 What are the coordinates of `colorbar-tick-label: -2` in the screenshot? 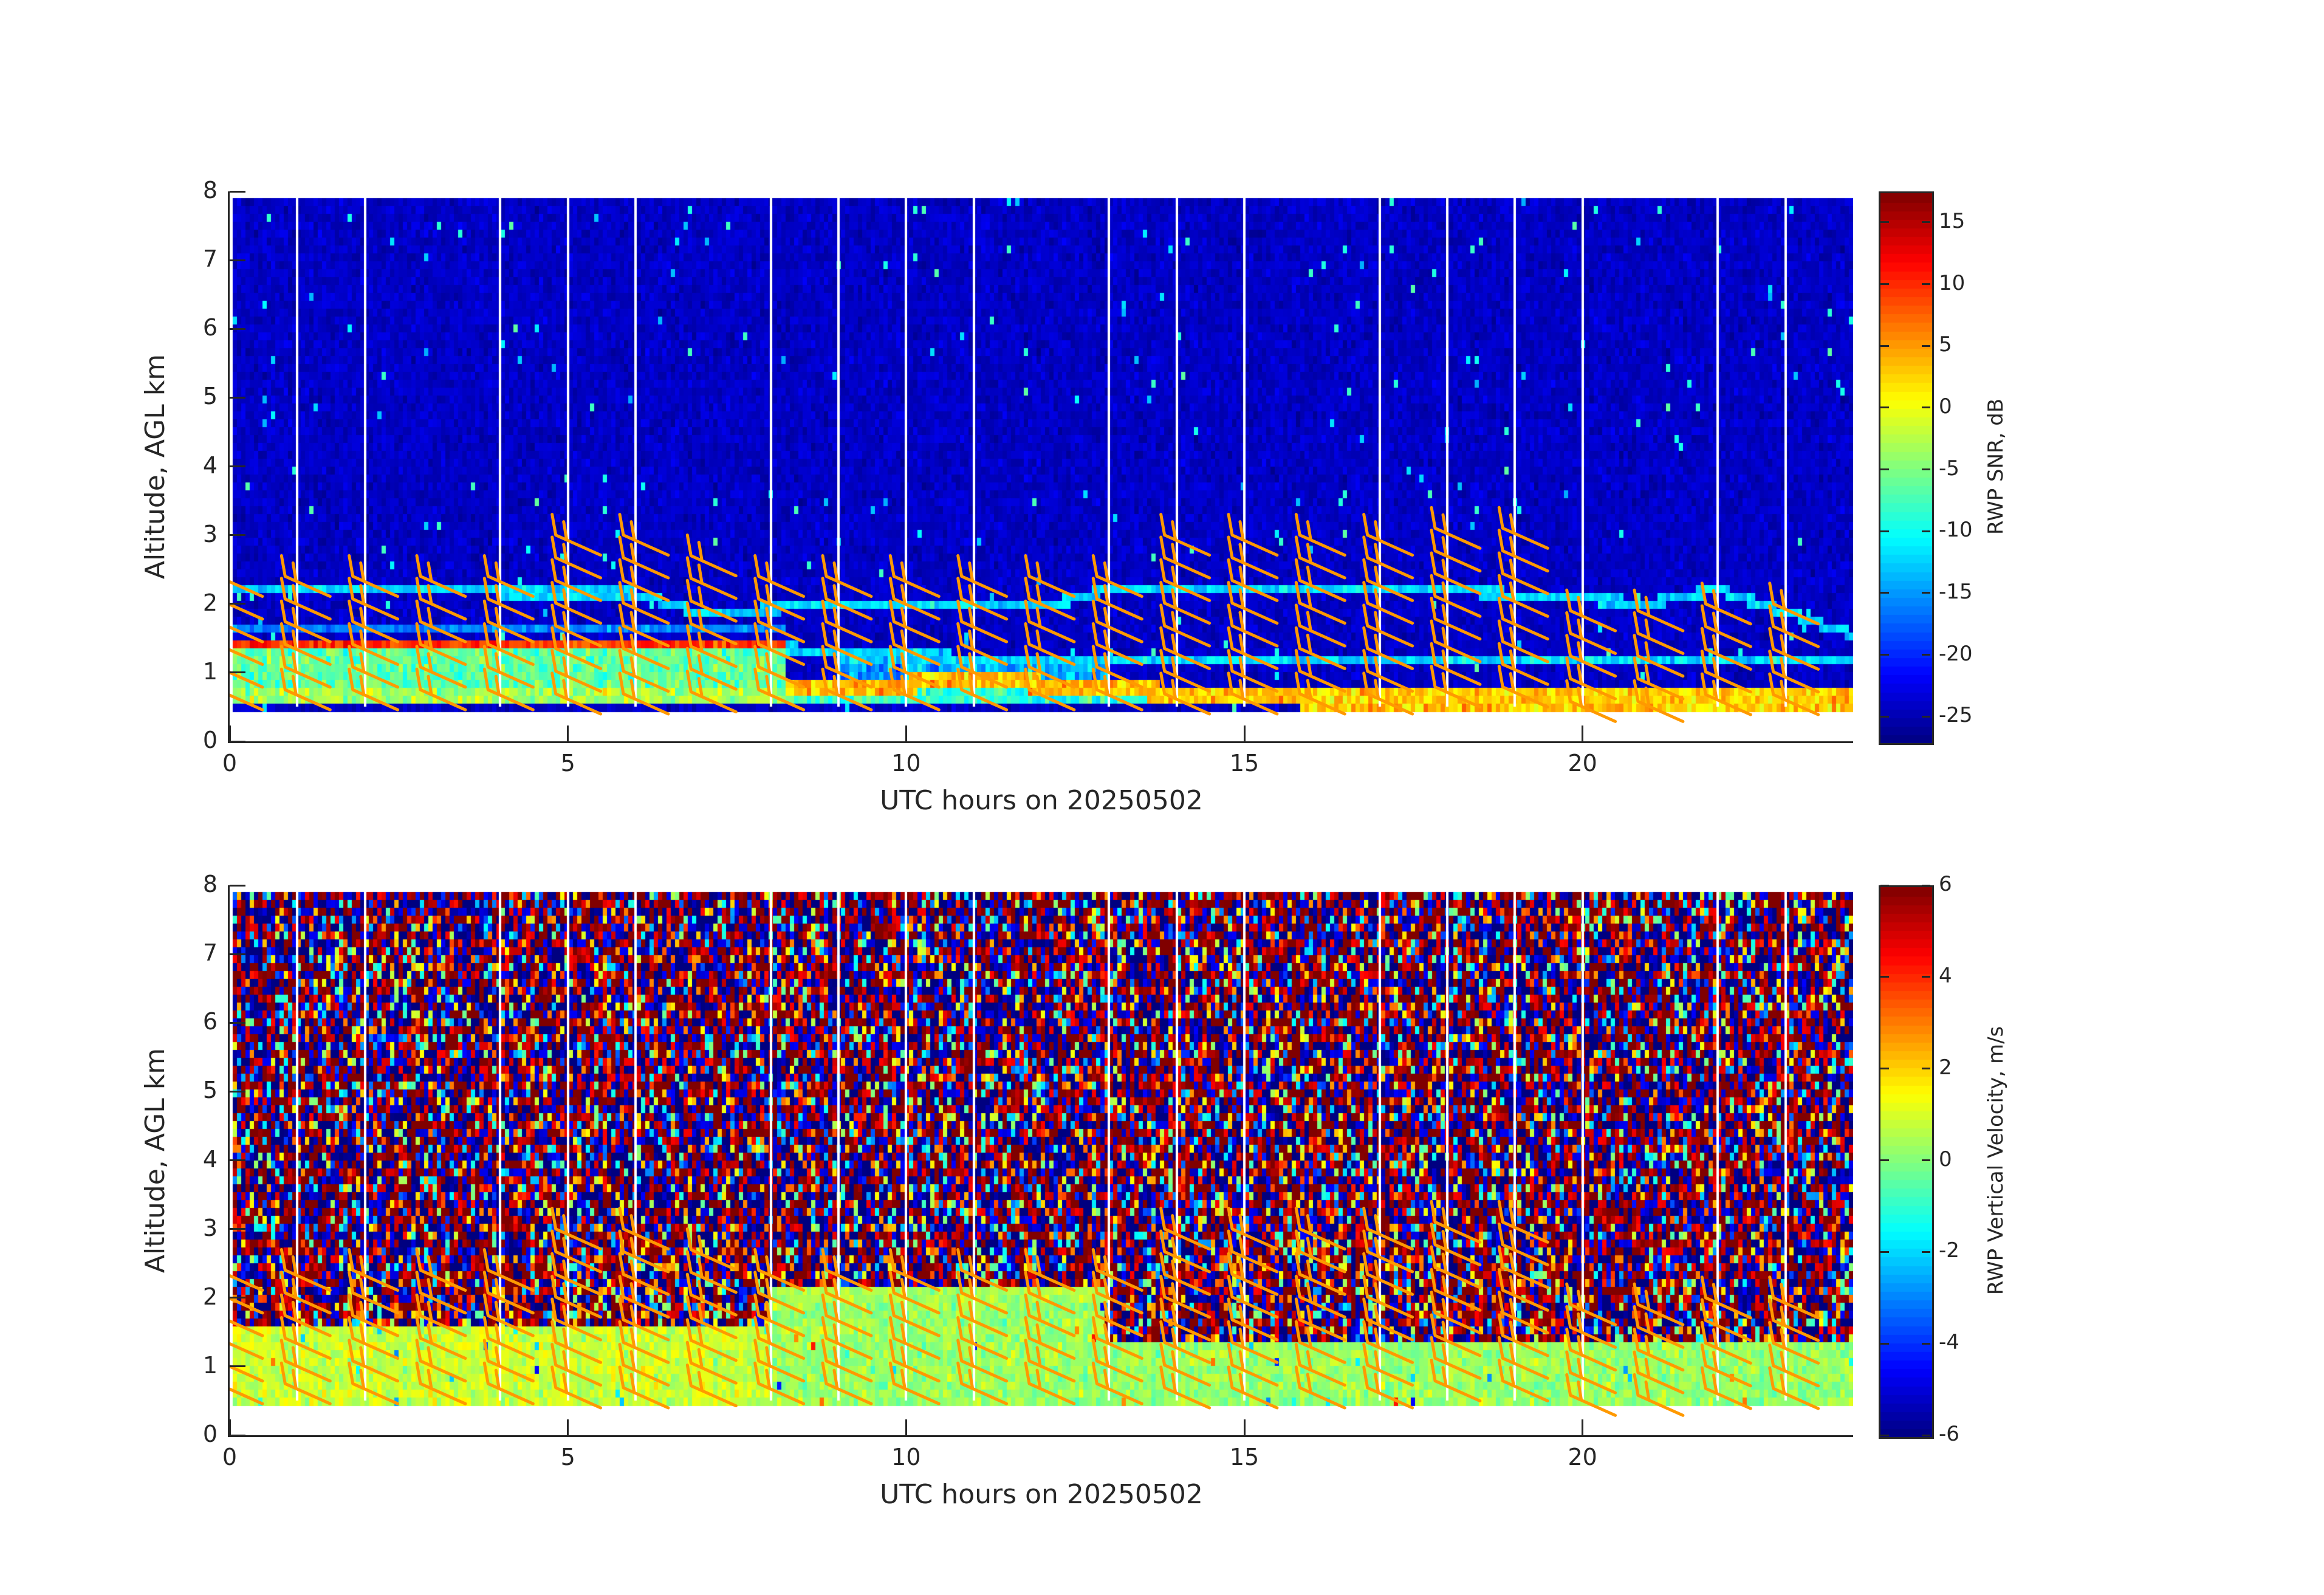 It's located at (1949, 1250).